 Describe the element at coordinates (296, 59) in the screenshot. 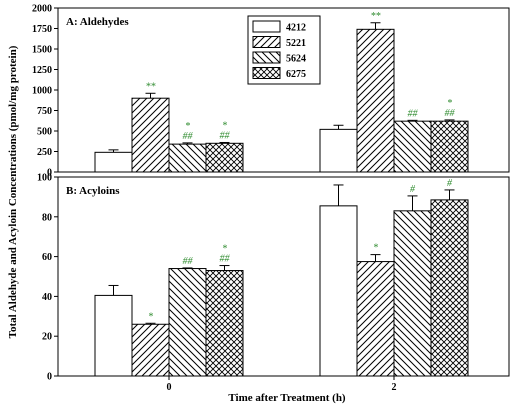

I see `legend-label: 5624` at that location.